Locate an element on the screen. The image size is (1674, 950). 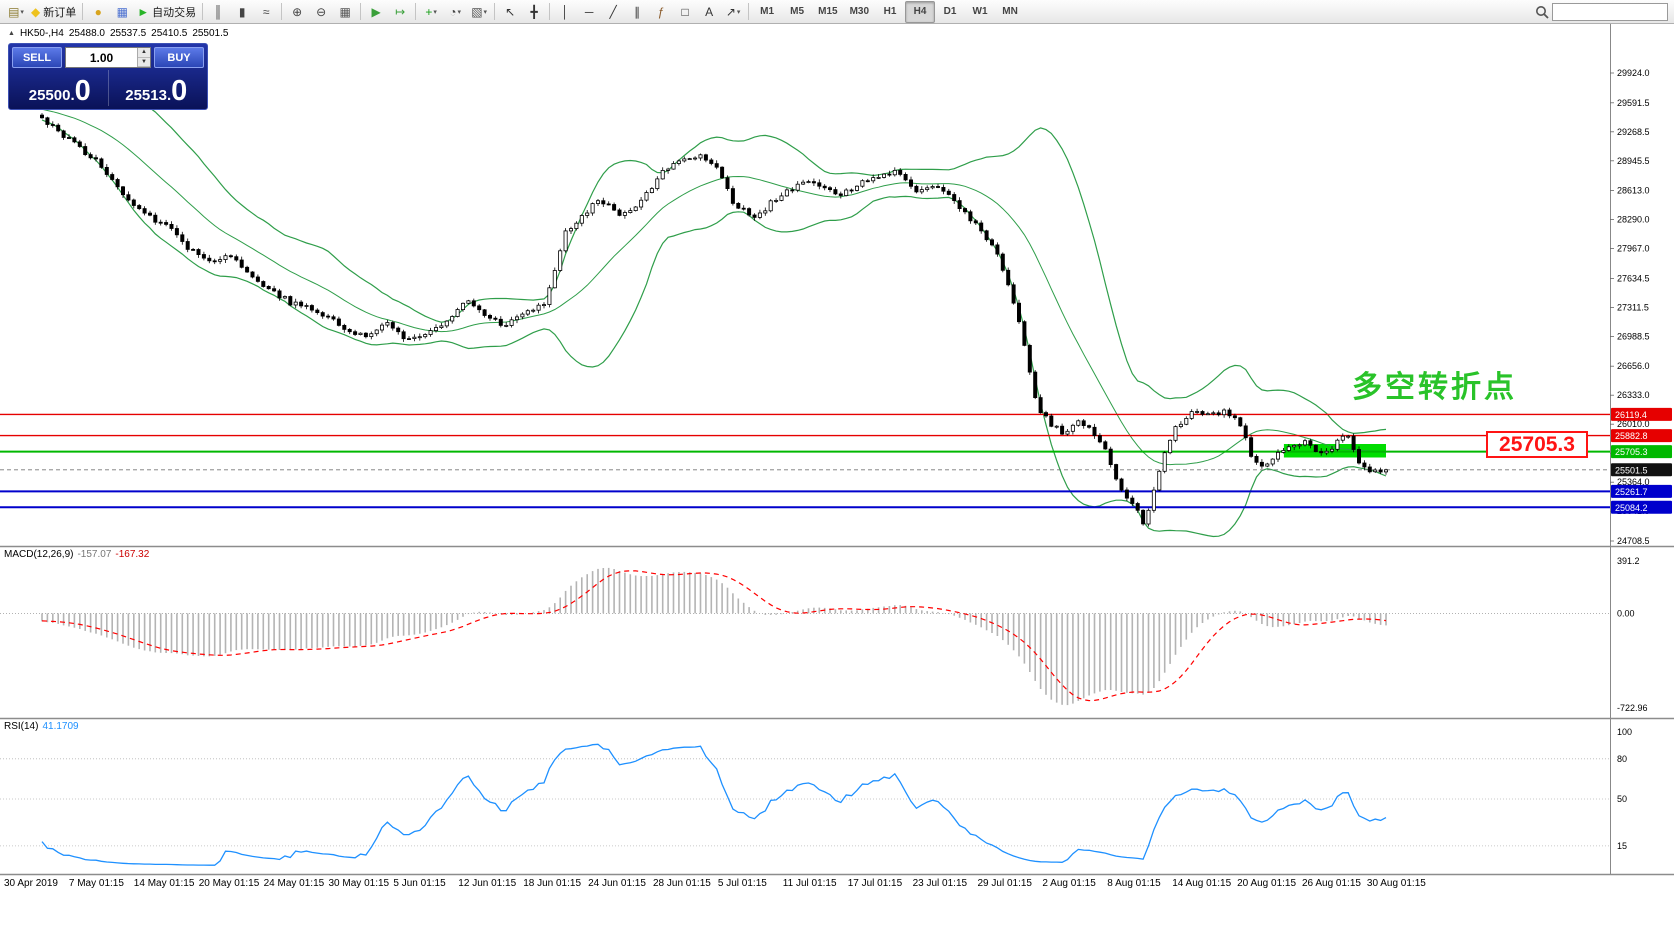
data-window-icon: ▦ is located at coordinates (122, 11).